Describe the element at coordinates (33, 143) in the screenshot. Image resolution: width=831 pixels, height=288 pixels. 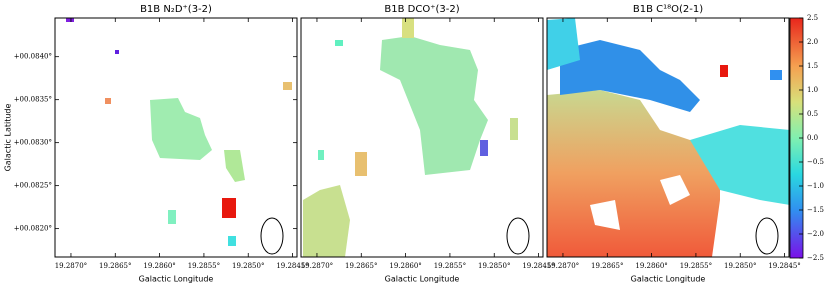
I see `y-tick-label: +00.0830°` at that location.